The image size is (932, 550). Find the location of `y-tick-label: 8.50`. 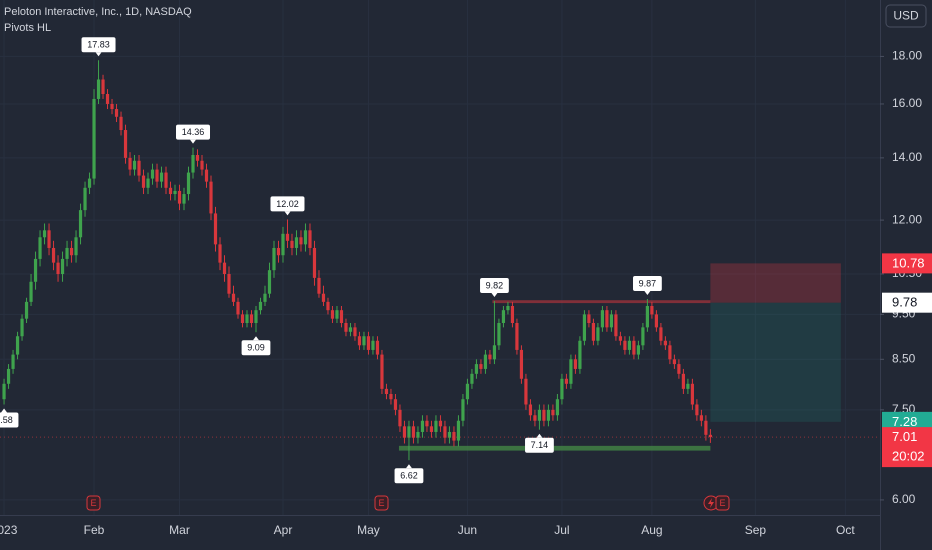

y-tick-label: 8.50 is located at coordinates (904, 358).